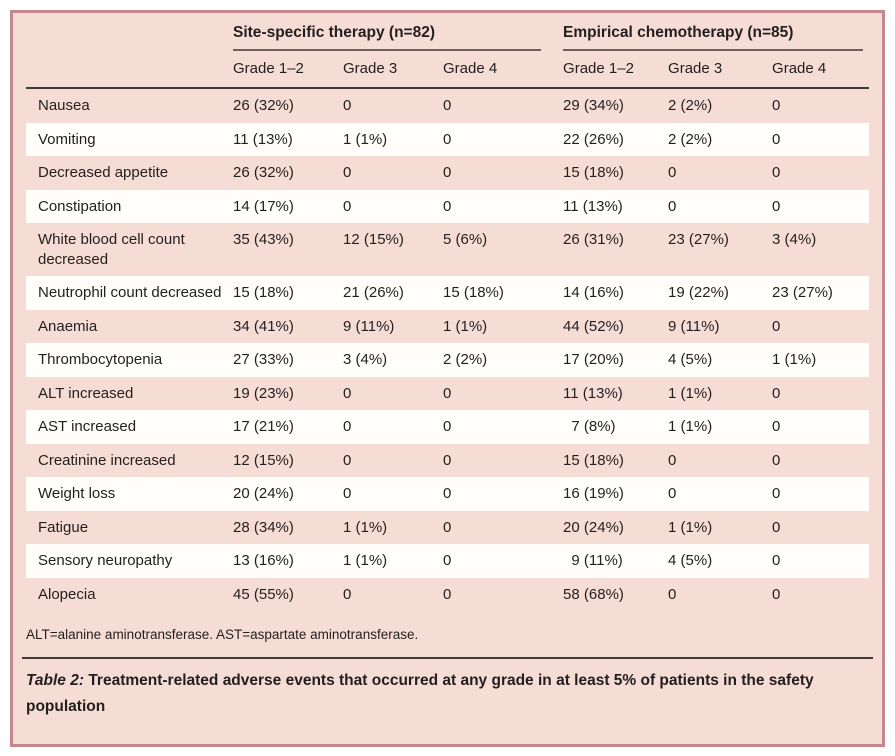  I want to click on caption-label: Table 2:, so click(55, 680).